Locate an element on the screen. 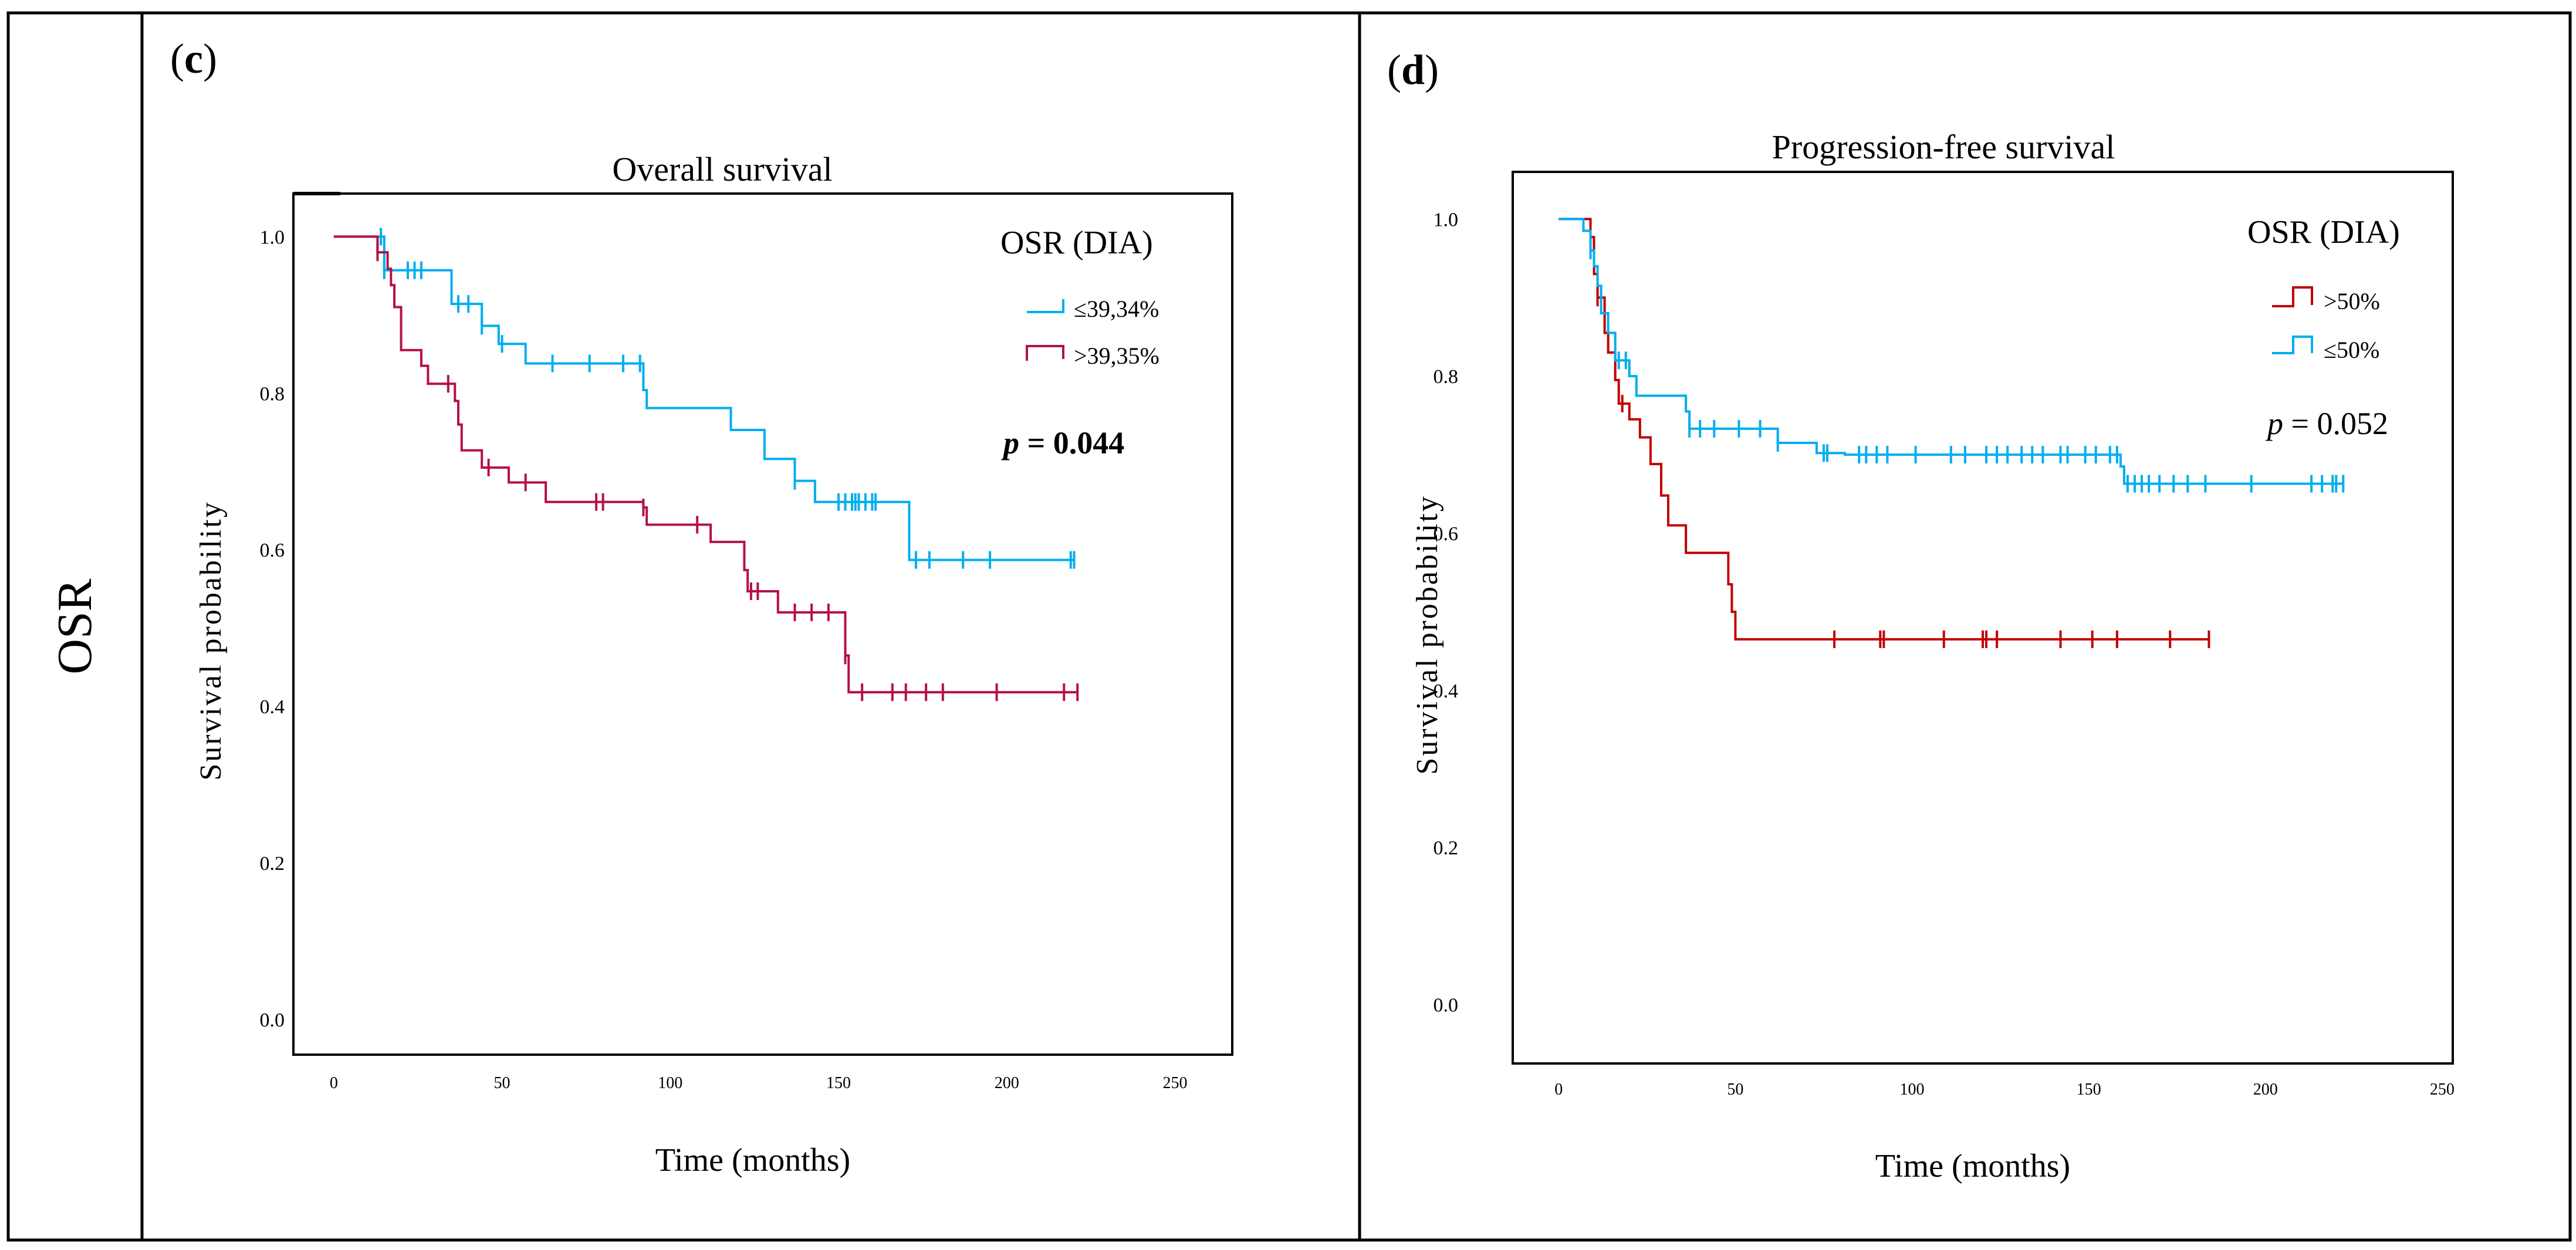 Image resolution: width=2576 pixels, height=1250 pixels. panel-d-label: (d) is located at coordinates (1413, 69).